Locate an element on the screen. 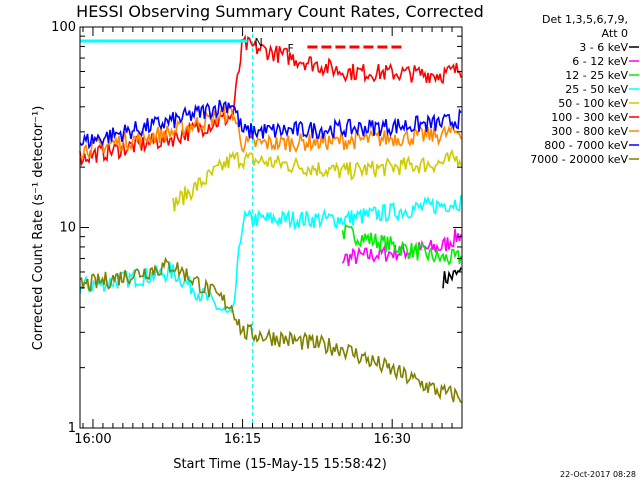  legend-entry-label: 50 - 100 keV is located at coordinates (593, 103).